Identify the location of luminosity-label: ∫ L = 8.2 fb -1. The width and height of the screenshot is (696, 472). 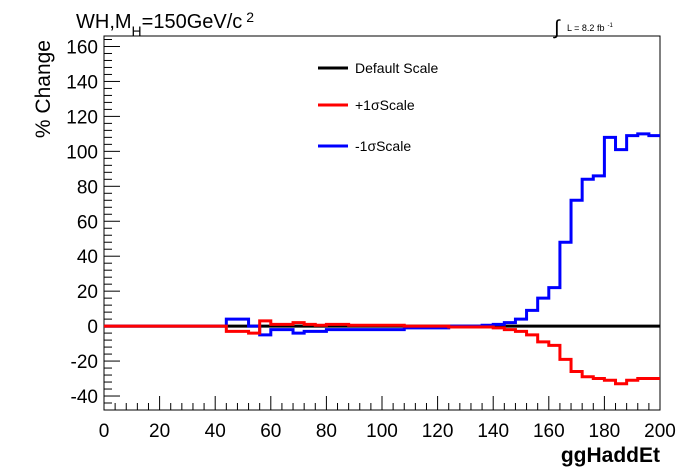
(583, 28).